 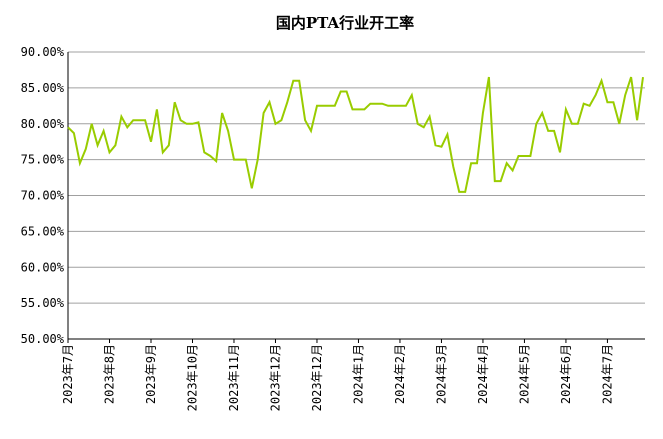 What do you see at coordinates (68, 374) in the screenshot?
I see `x-tick-label: 2023年7月` at bounding box center [68, 374].